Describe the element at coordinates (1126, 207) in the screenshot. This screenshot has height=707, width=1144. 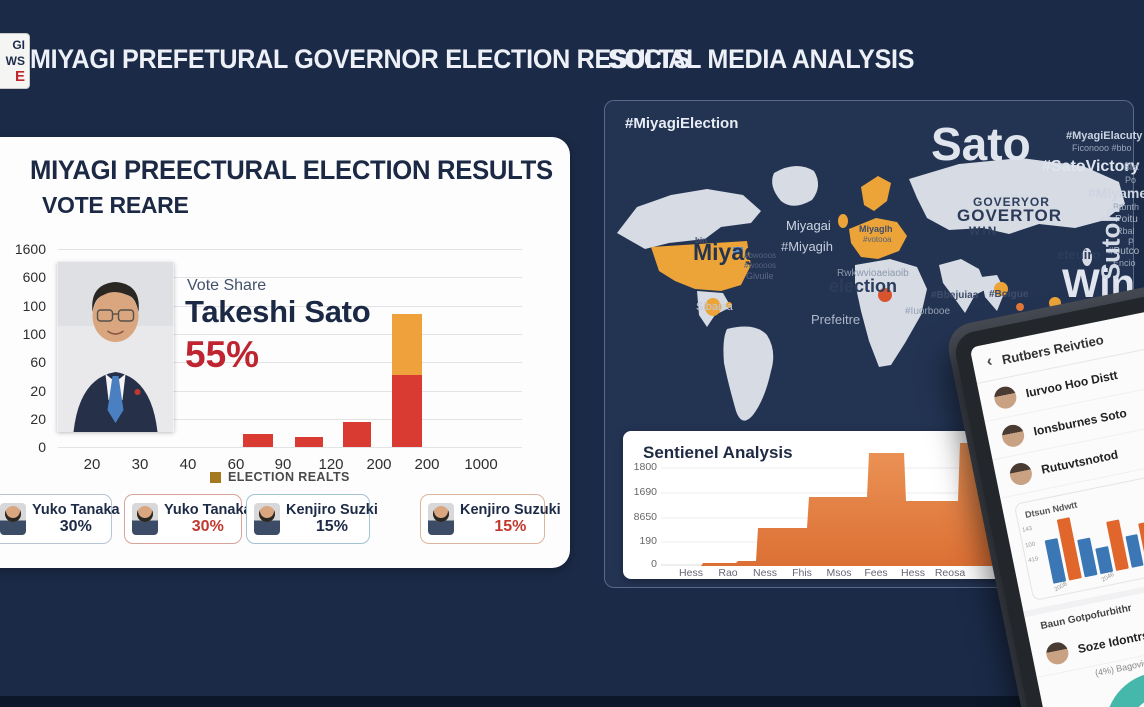
I see `word-label: Btbnth` at that location.